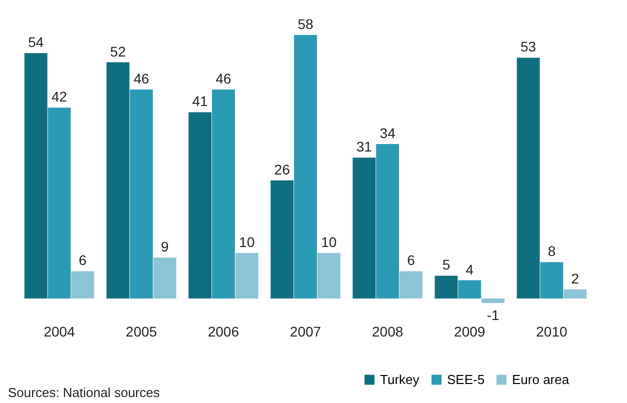  Describe the element at coordinates (164, 246) in the screenshot. I see `data-label: 9` at that location.